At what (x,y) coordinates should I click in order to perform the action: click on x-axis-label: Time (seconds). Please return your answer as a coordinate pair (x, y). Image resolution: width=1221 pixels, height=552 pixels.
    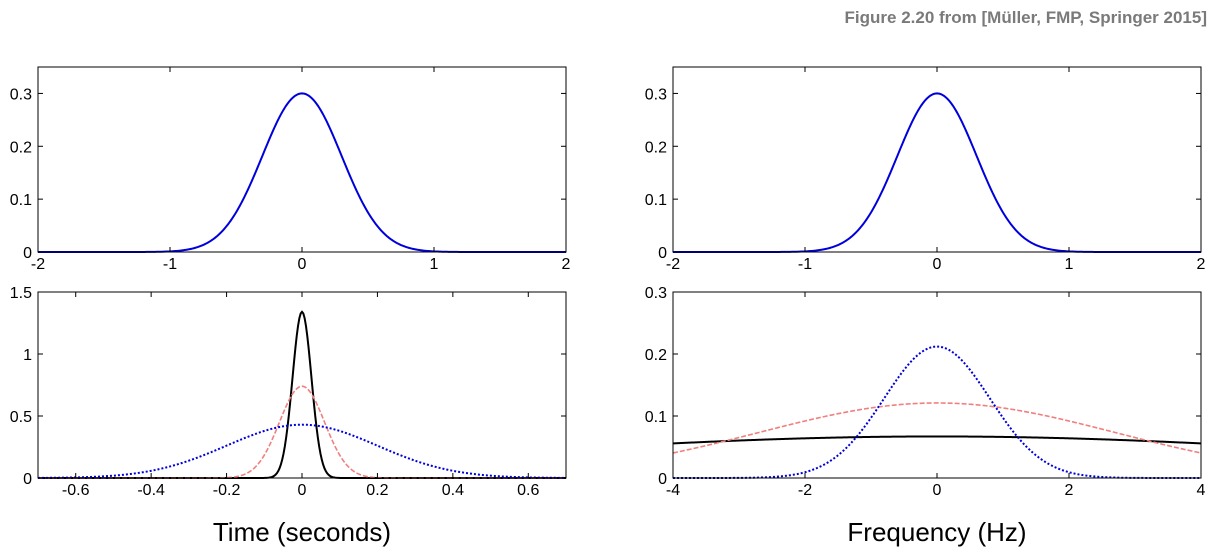
    Looking at the image, I should click on (302, 532).